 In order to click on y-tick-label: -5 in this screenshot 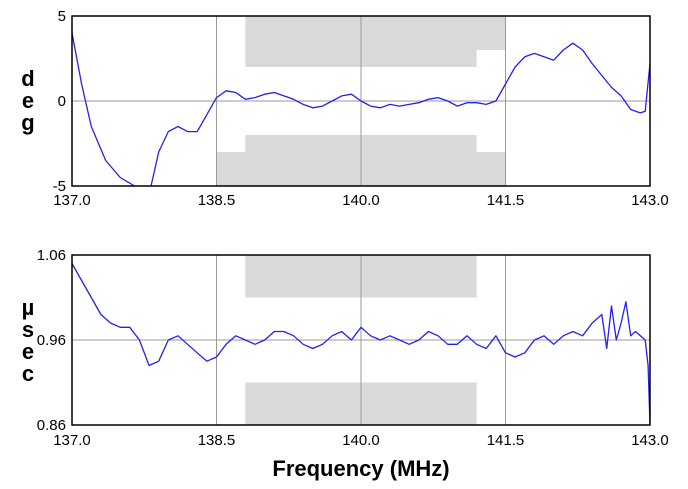, I will do `click(59, 186)`.